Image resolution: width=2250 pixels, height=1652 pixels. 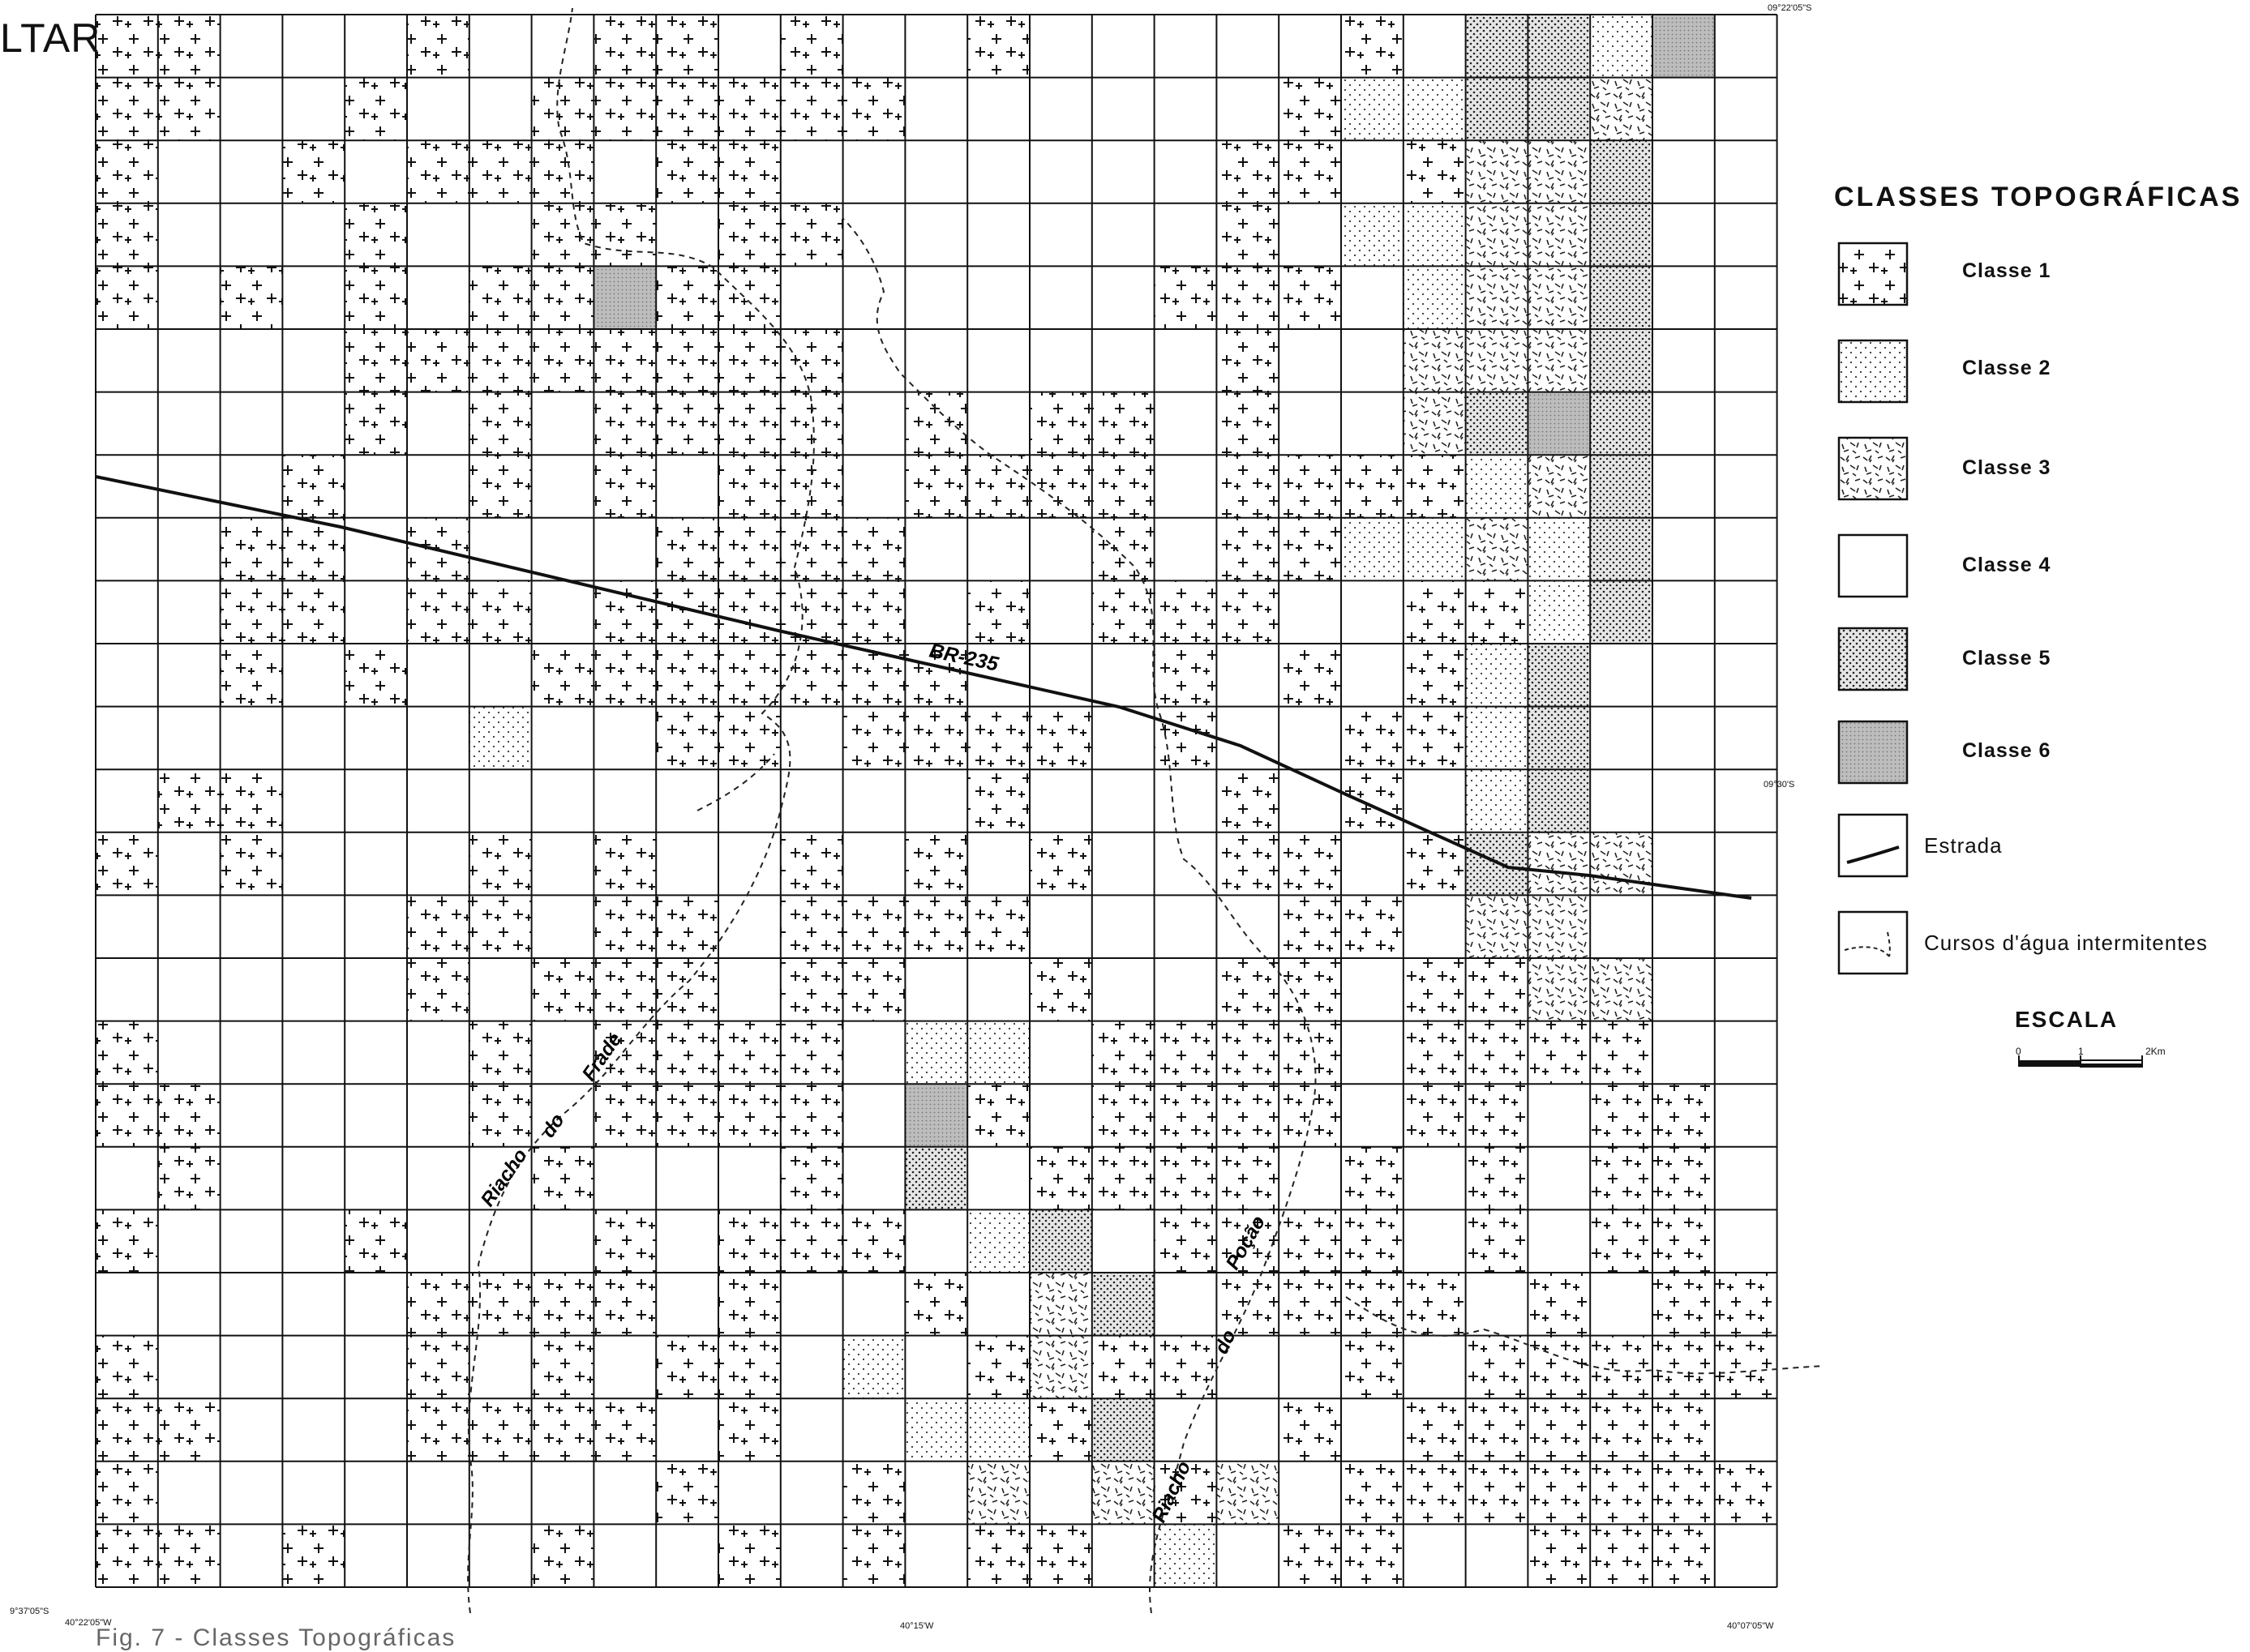 I want to click on legend-swatch-cursos, so click(x=1873, y=943).